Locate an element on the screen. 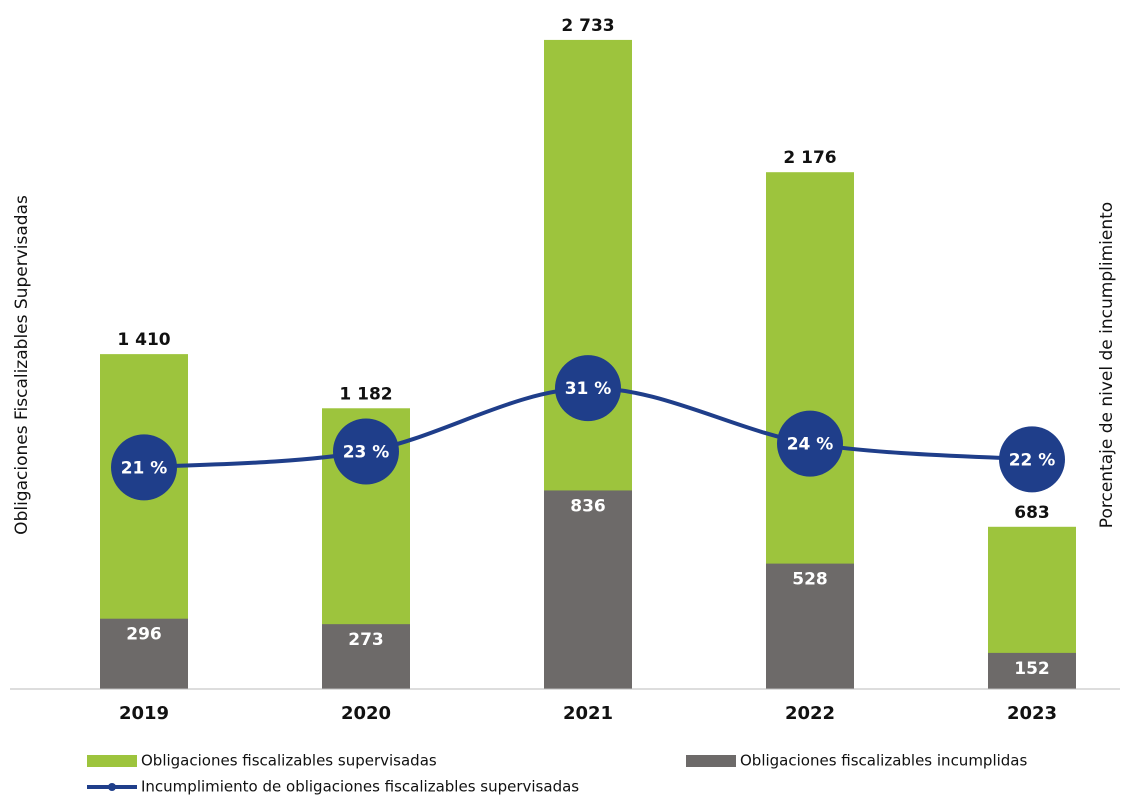 This screenshot has height=798, width=1129. x-tick-label: 2021 is located at coordinates (588, 713).